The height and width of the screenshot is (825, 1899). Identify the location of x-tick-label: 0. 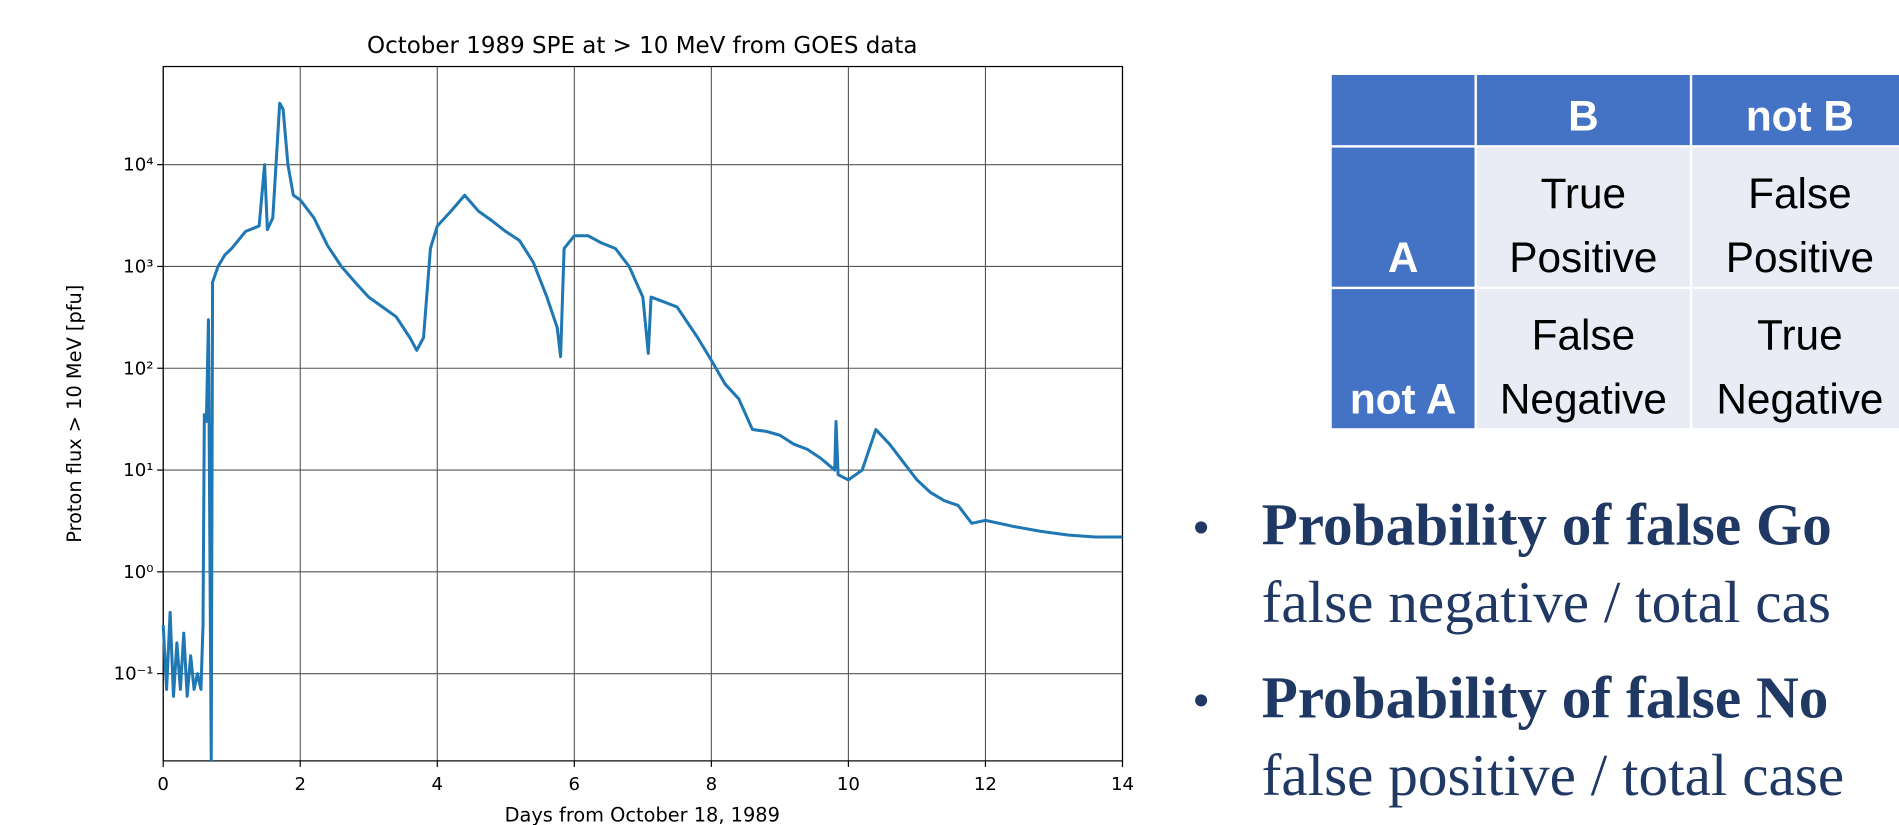
(163, 784).